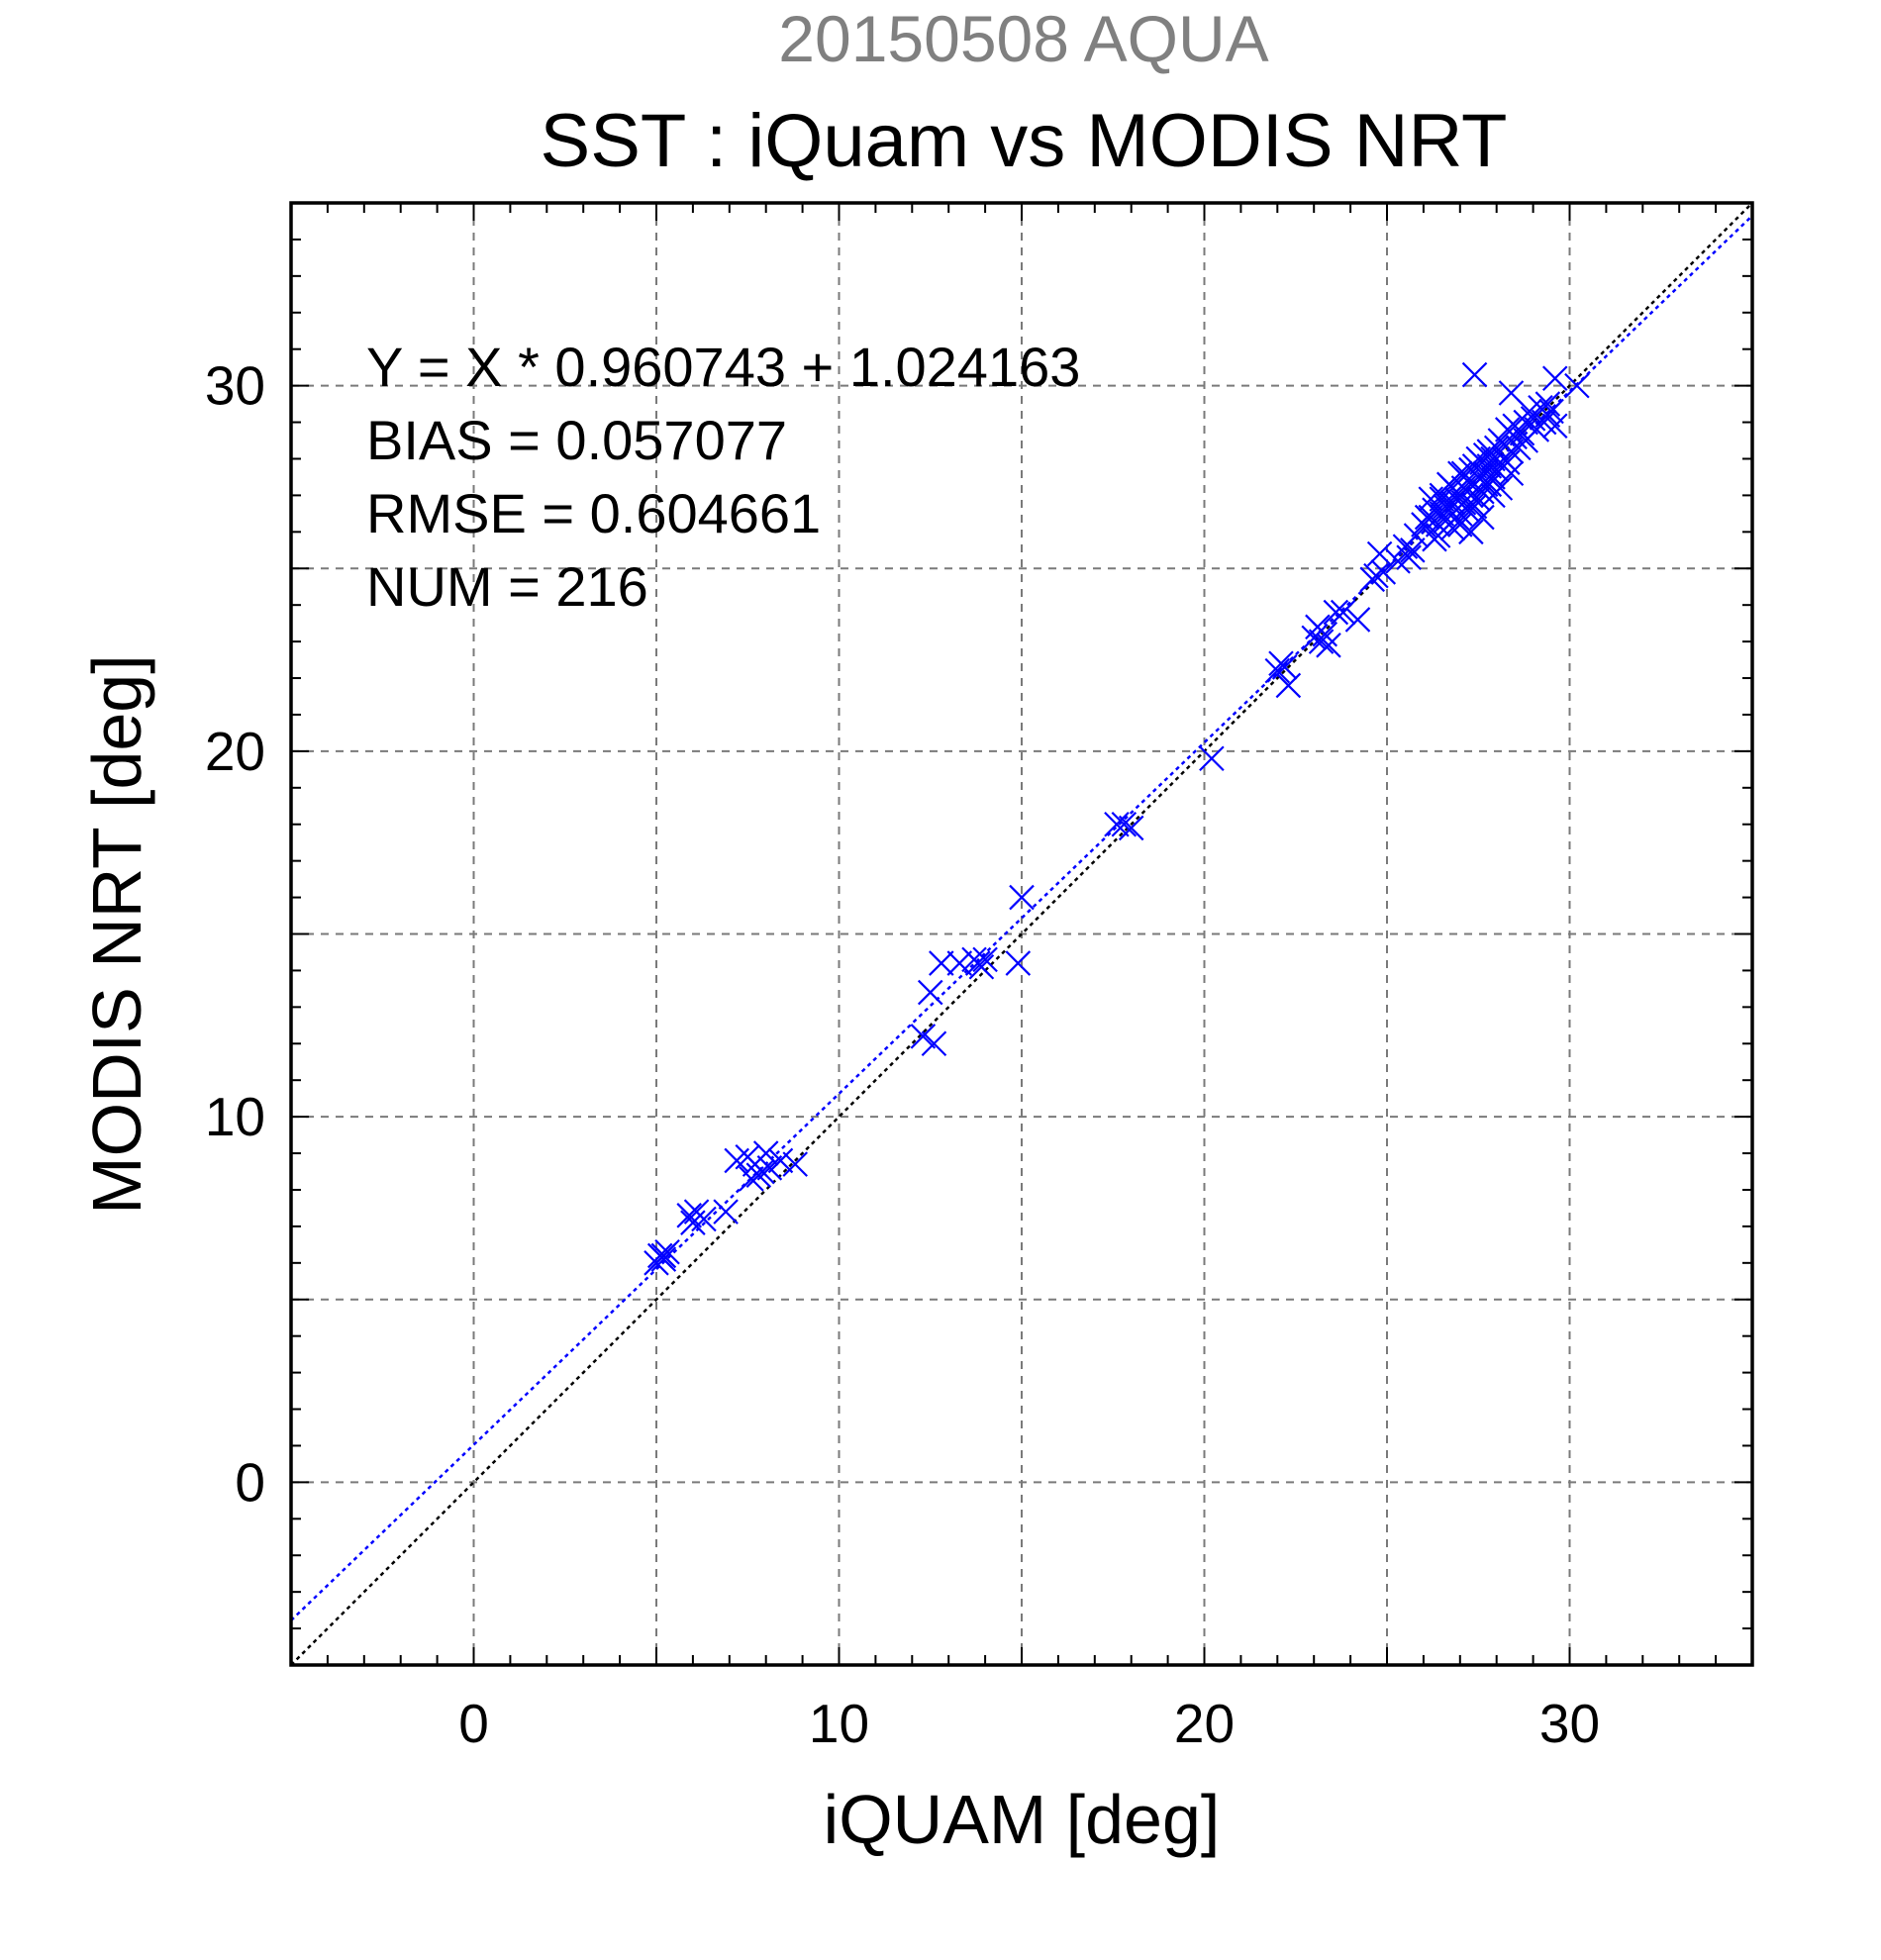 The height and width of the screenshot is (1960, 1881). Describe the element at coordinates (576, 440) in the screenshot. I see `bias-value: BIAS = 0.057077` at that location.